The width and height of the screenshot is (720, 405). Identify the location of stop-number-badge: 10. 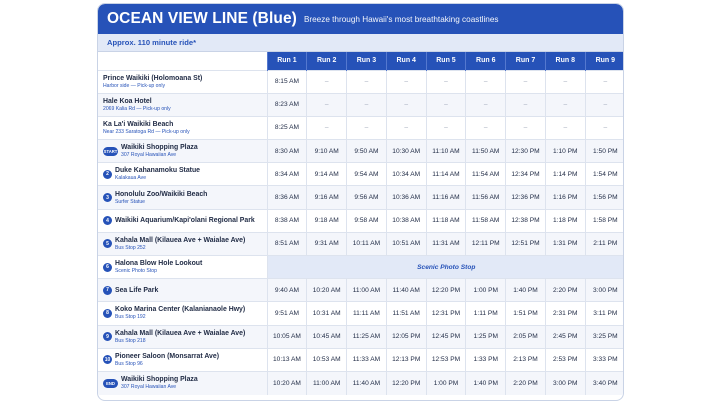
(107, 360).